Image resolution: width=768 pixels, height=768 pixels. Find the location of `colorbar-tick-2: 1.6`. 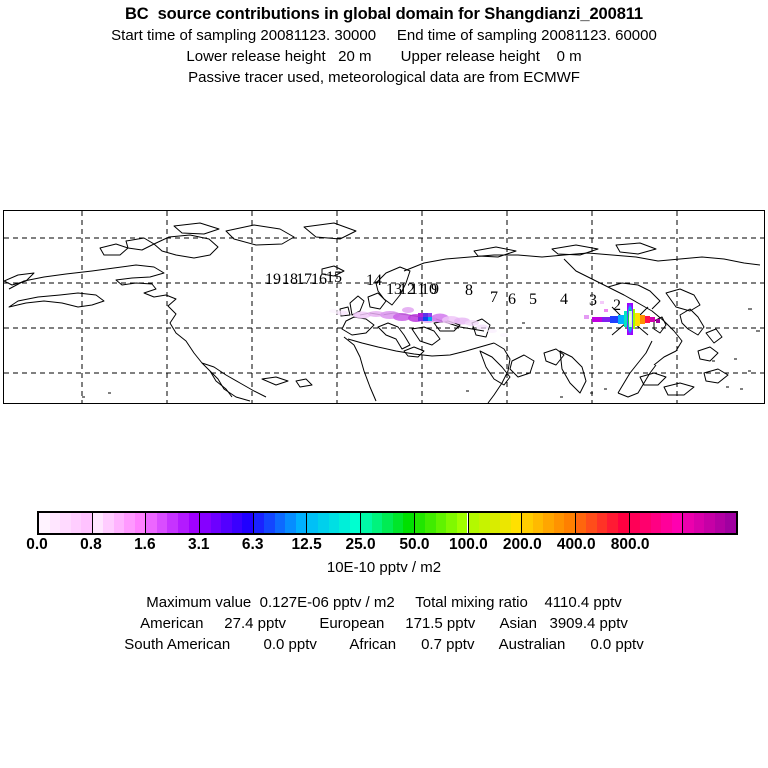

colorbar-tick-2: 1.6 is located at coordinates (145, 544).